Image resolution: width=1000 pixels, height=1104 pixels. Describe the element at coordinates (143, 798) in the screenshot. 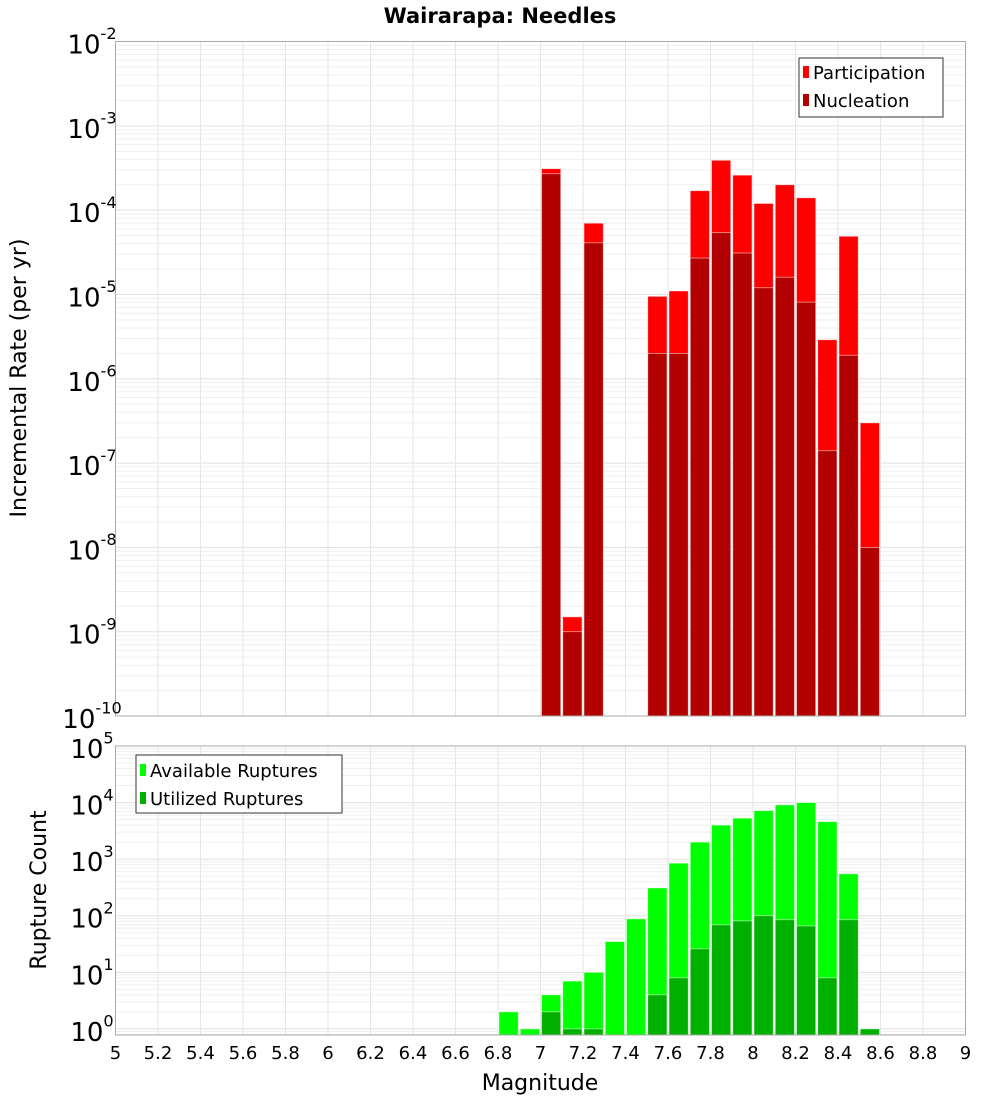

I see `legend-swatch-utilized` at that location.